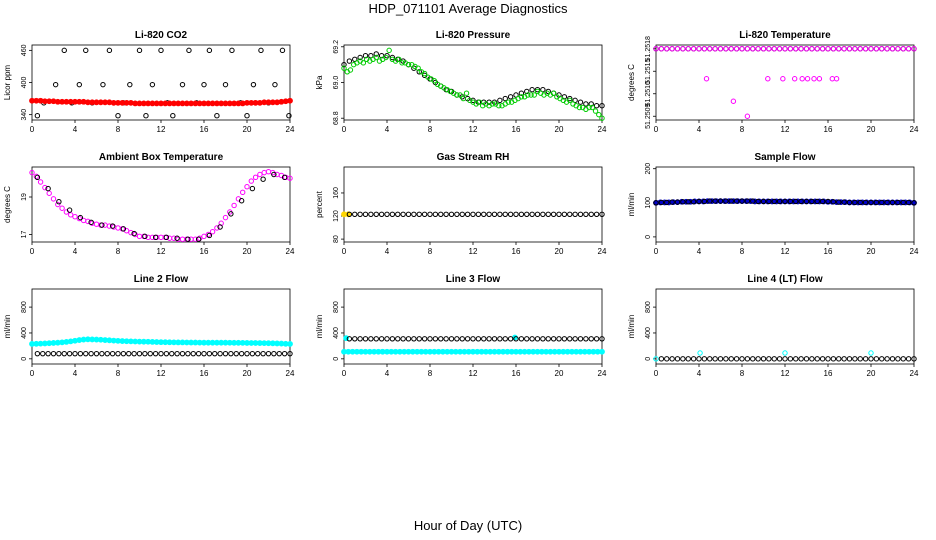 The width and height of the screenshot is (936, 540). What do you see at coordinates (336, 83) in the screenshot?
I see `y-tick-label: 69.0` at bounding box center [336, 83].